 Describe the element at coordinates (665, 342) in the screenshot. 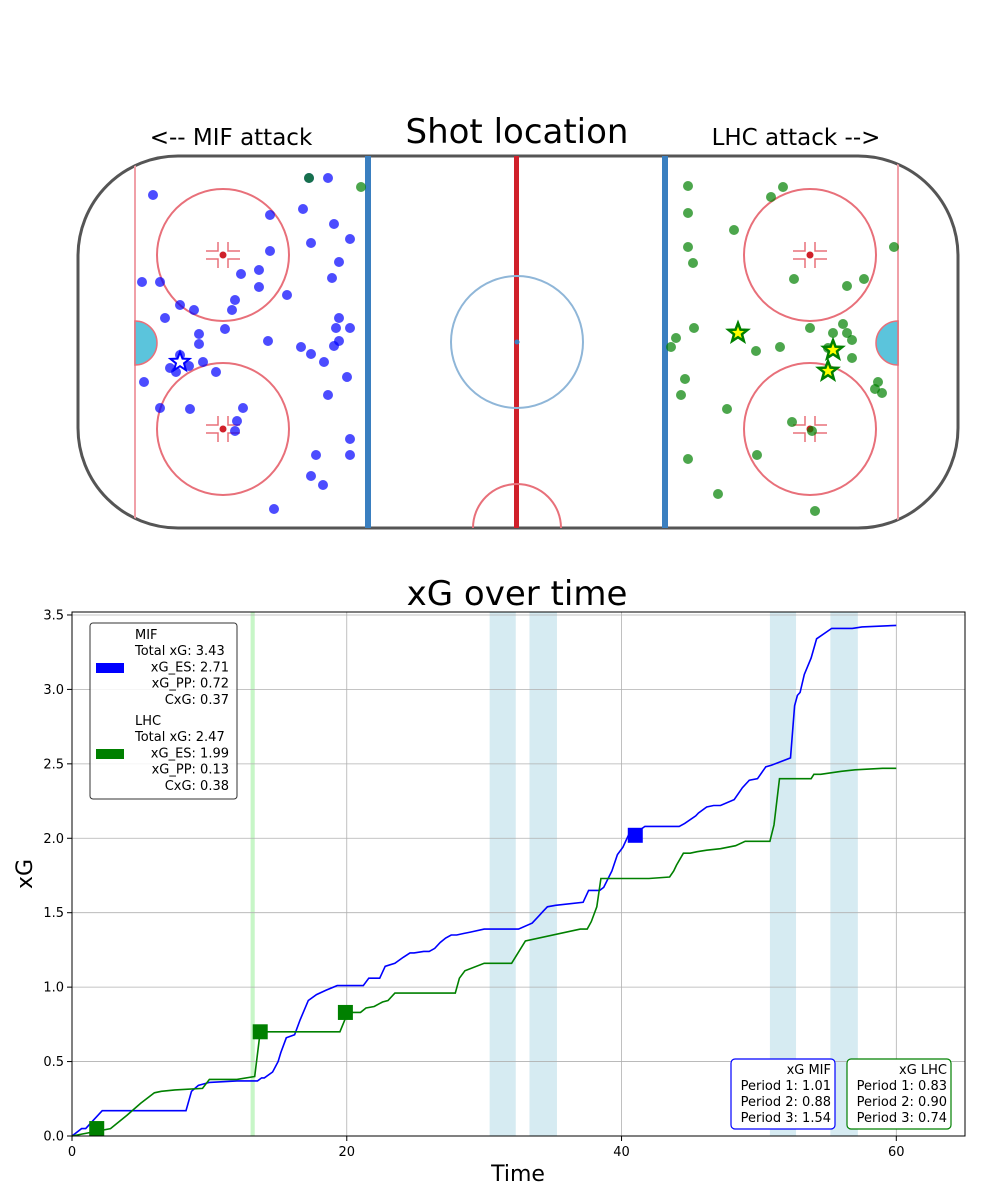

I see `right-blue-line` at that location.